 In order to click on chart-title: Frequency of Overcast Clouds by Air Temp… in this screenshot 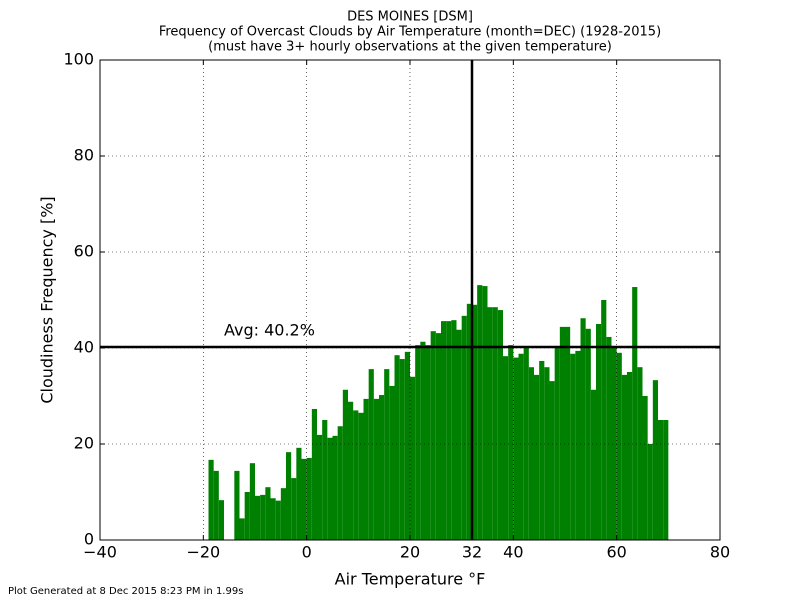, I will do `click(410, 32)`.